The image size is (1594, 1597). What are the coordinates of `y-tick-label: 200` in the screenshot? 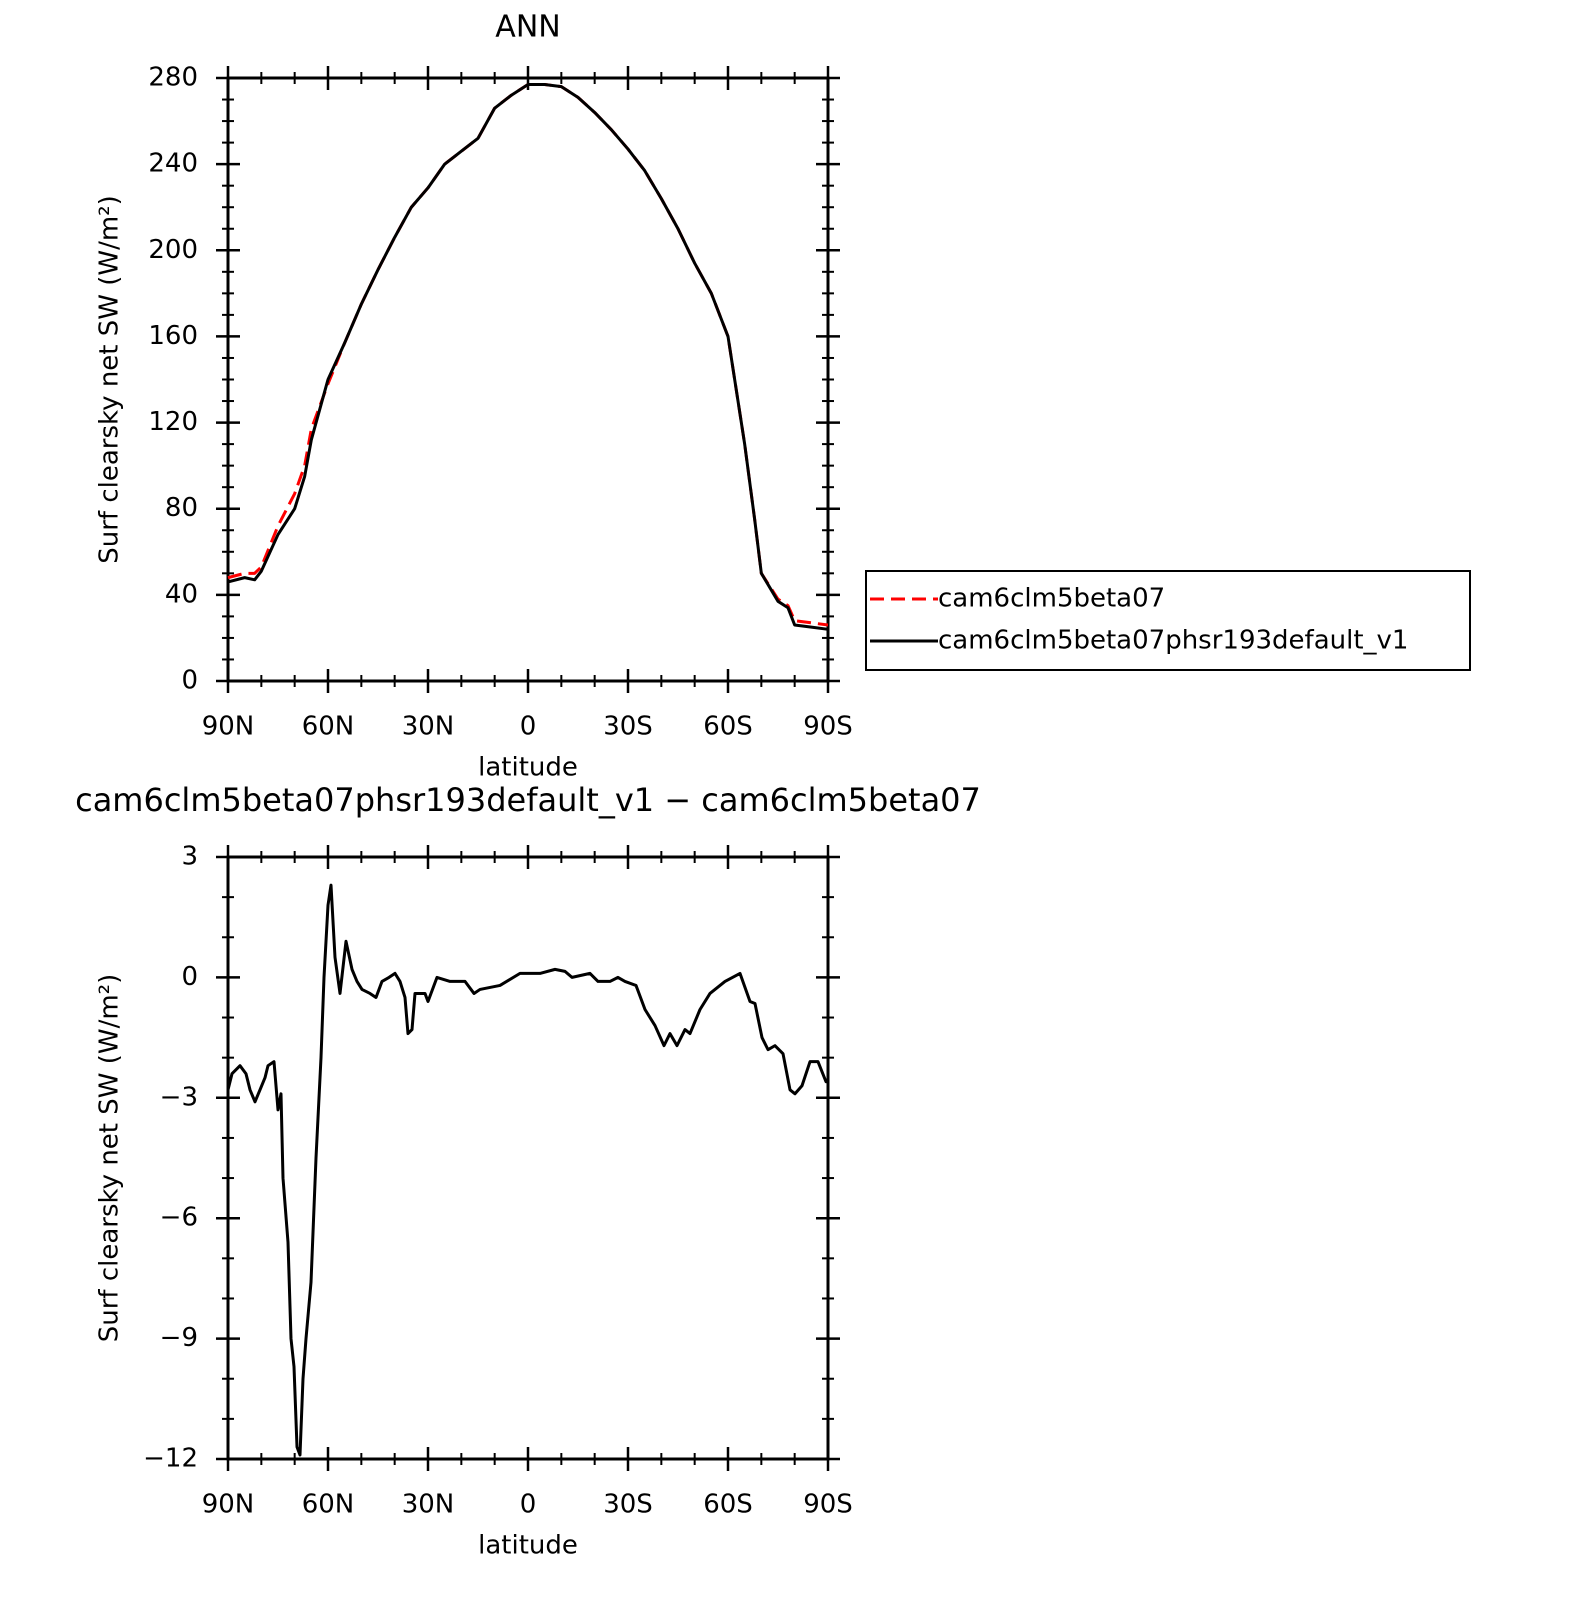 It's located at (173, 250).